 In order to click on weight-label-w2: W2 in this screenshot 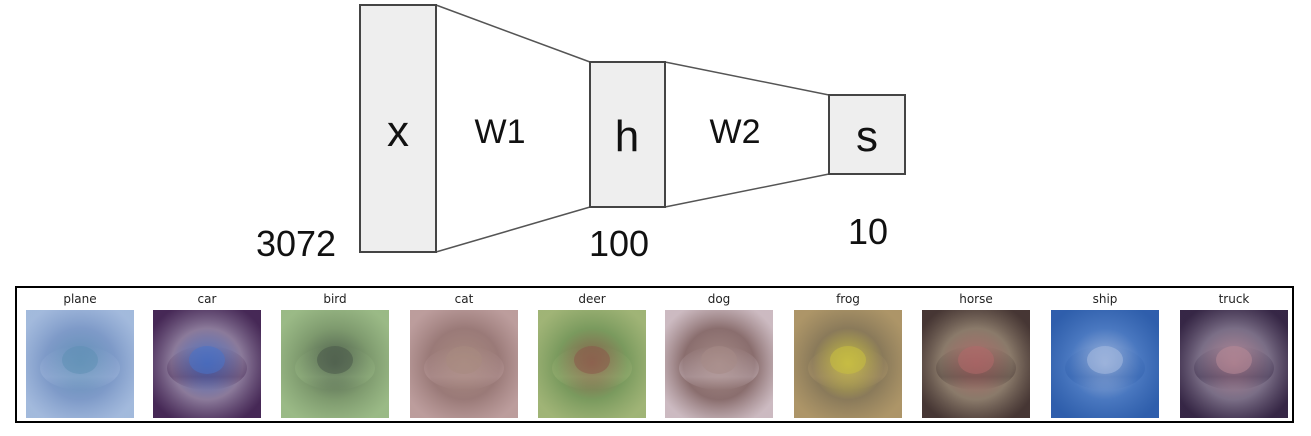, I will do `click(735, 132)`.